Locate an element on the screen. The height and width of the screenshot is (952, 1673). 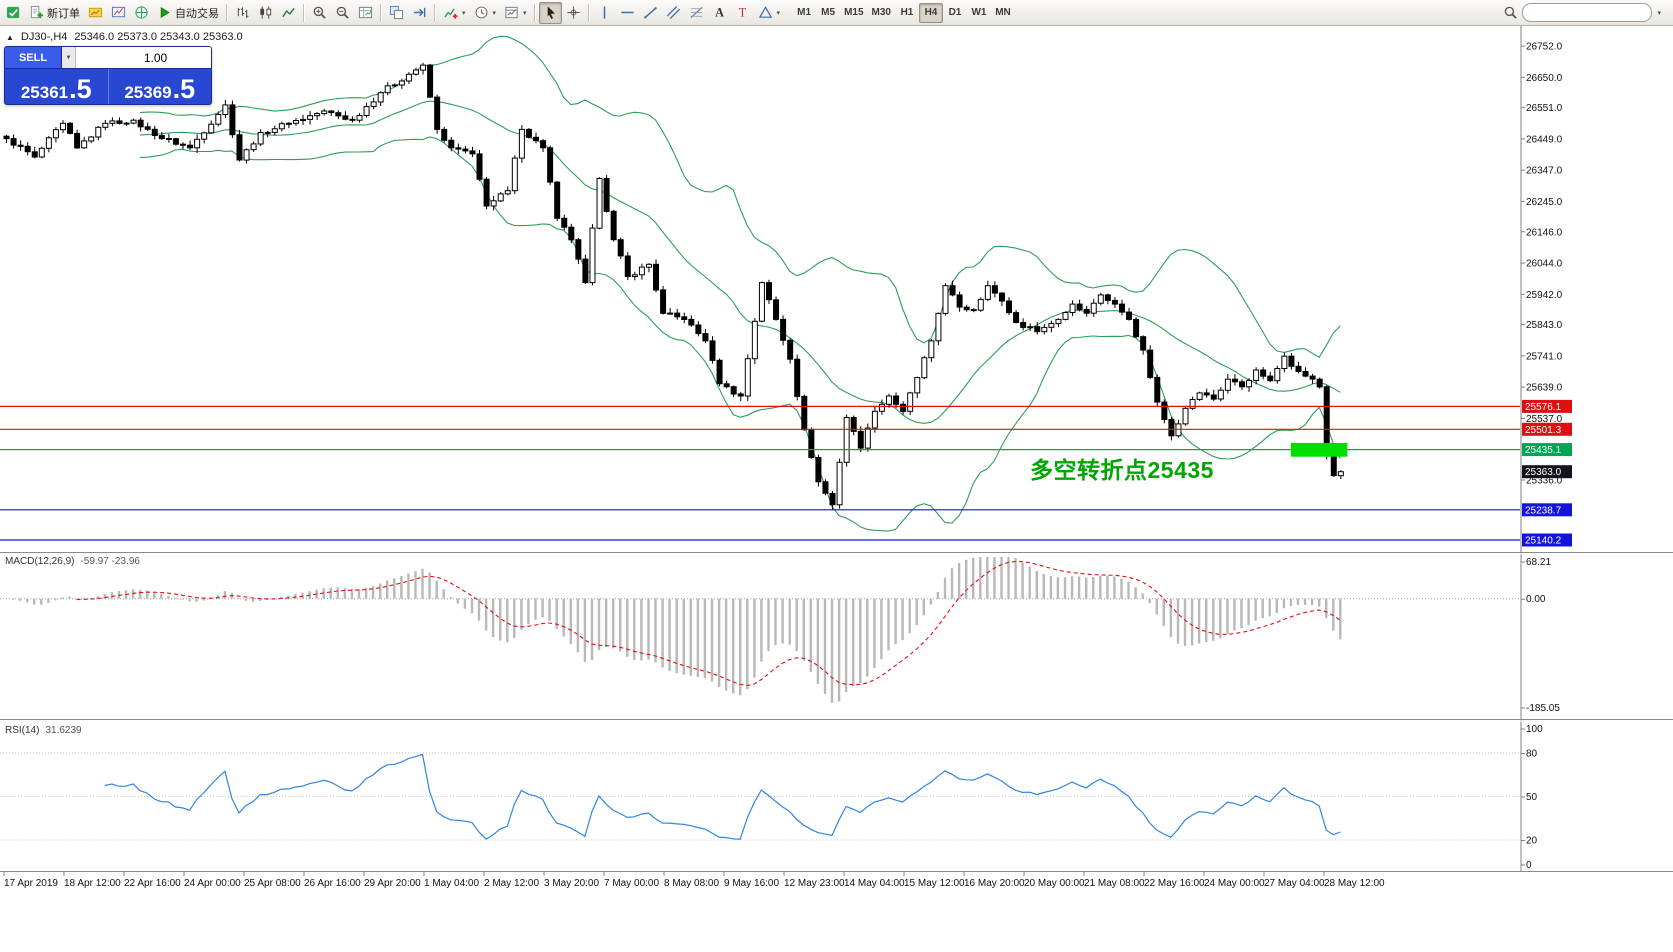
oct-collapse-icon: ▲ is located at coordinates (10, 37).